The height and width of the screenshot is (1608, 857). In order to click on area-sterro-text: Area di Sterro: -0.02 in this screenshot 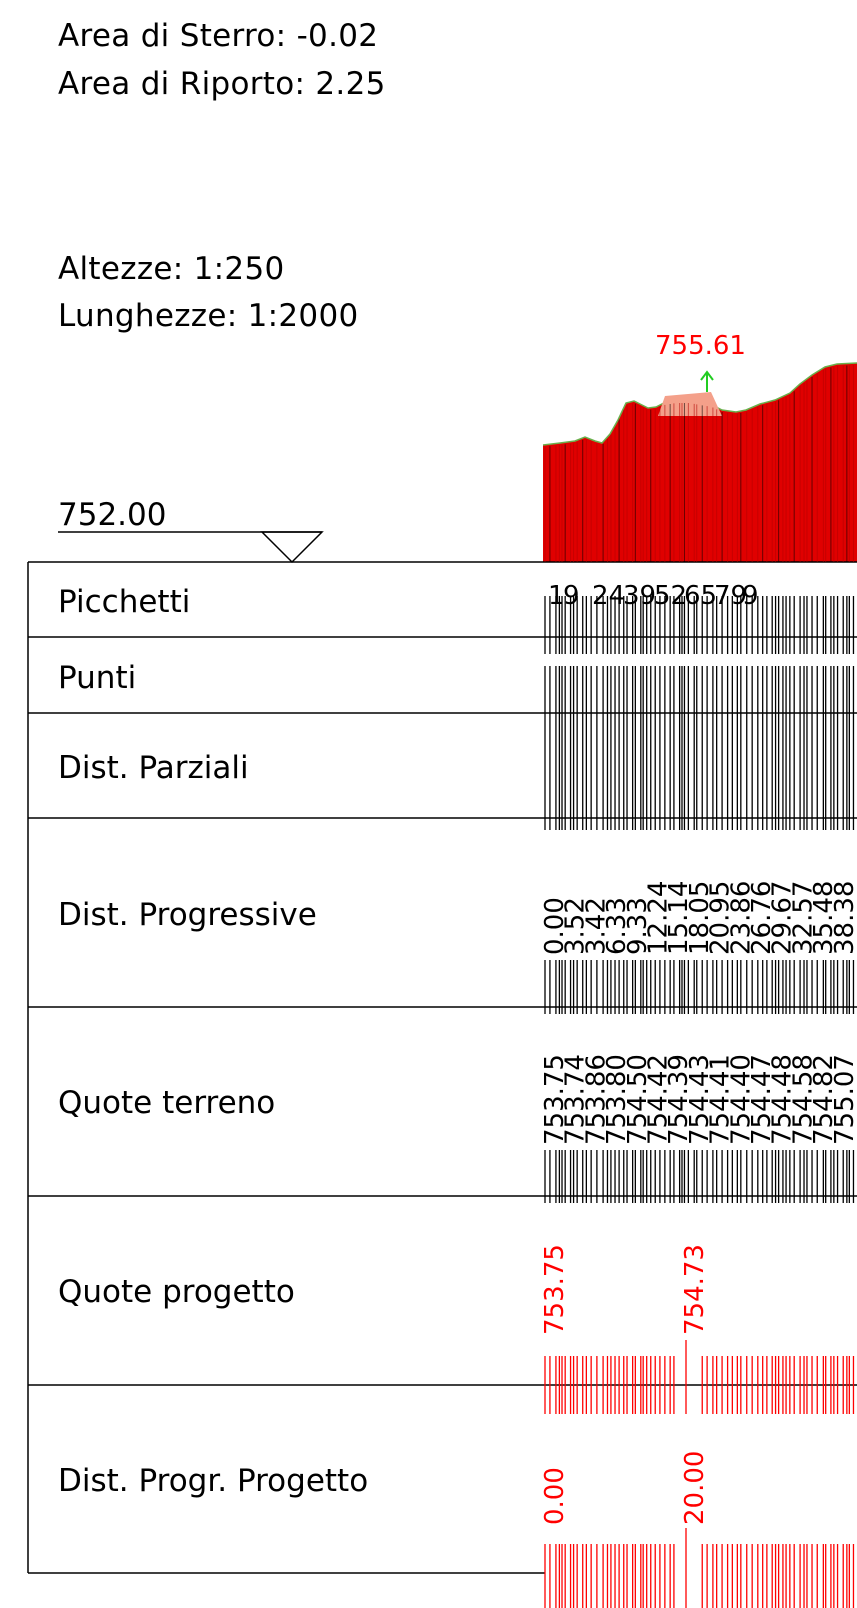, I will do `click(218, 36)`.